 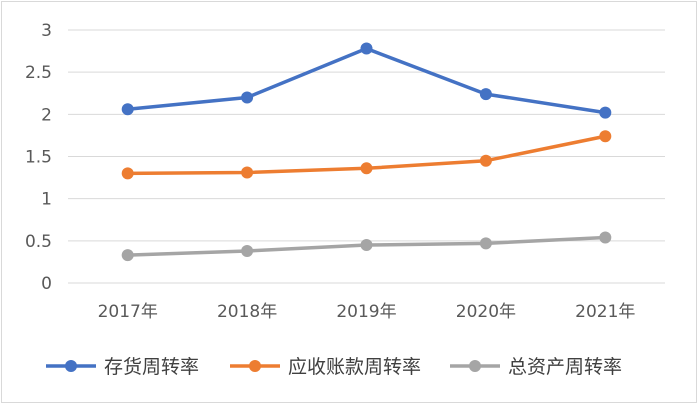 I want to click on legend-item-2: 总资产周转率, so click(x=536, y=367).